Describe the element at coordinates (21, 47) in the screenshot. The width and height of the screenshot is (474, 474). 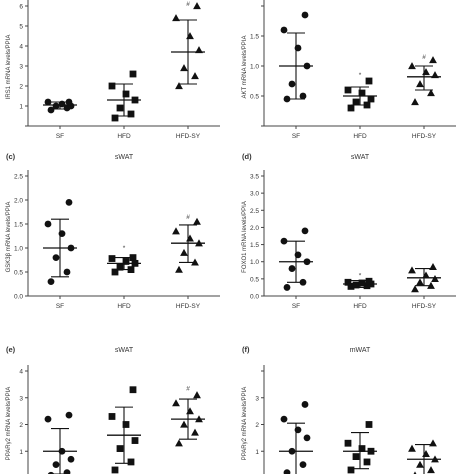
I see `y-tick-label: 4` at that location.